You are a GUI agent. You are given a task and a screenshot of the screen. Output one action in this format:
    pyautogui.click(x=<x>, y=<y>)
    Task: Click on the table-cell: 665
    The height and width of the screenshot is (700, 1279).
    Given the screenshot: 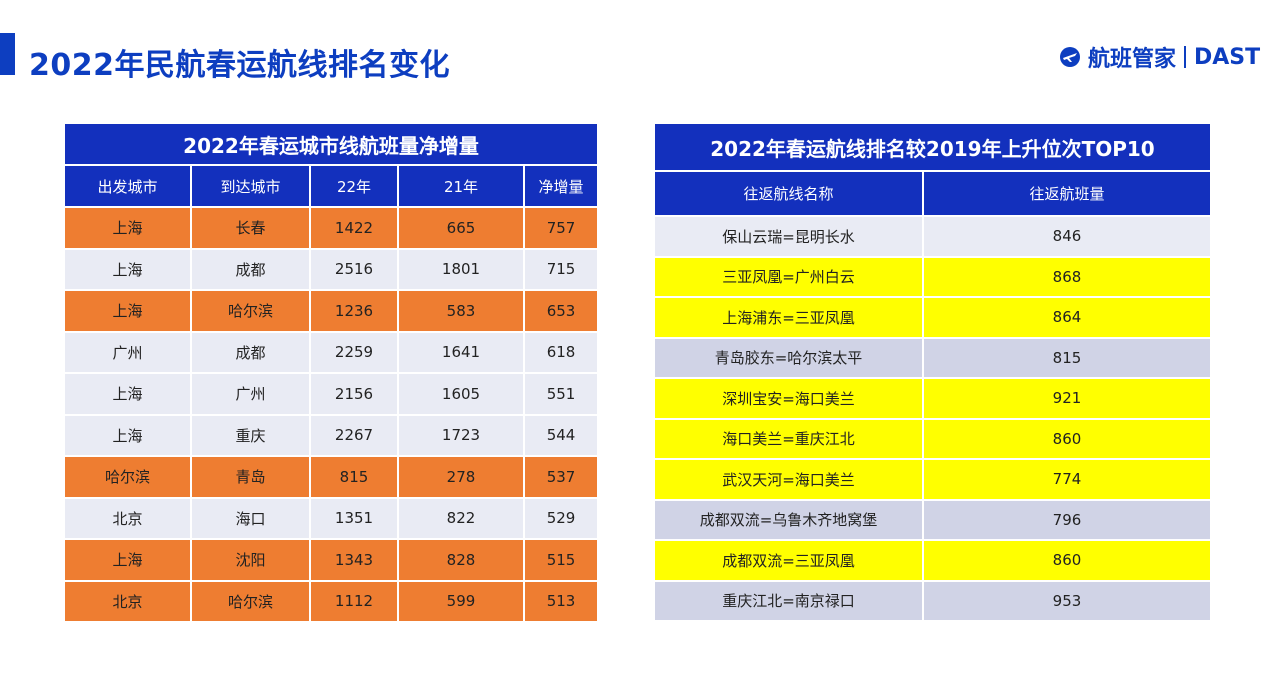 What is the action you would take?
    pyautogui.click(x=461, y=228)
    